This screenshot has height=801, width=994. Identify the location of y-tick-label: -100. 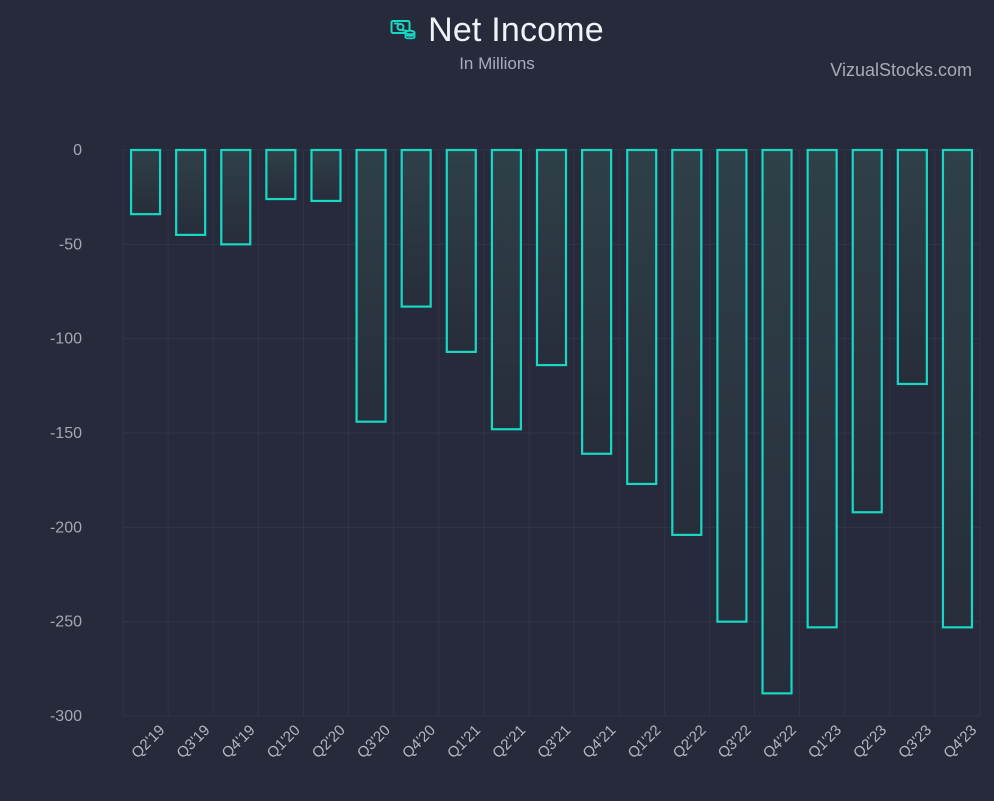
(66, 339).